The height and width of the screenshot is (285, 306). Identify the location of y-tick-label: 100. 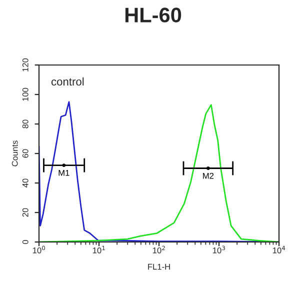
(25, 94).